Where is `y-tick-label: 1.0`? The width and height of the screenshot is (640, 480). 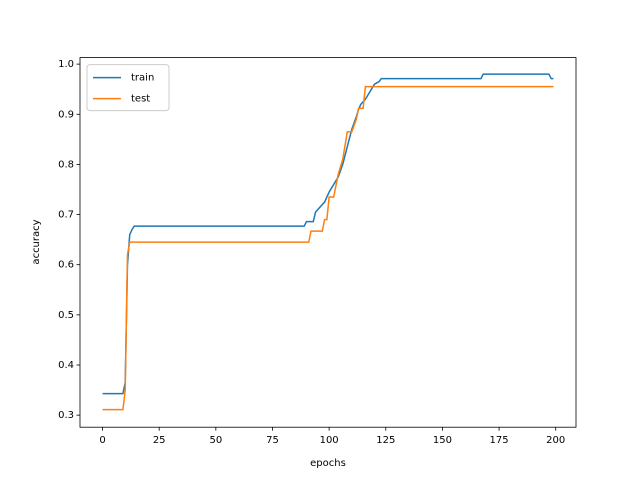
y-tick-label: 1.0 is located at coordinates (66, 64).